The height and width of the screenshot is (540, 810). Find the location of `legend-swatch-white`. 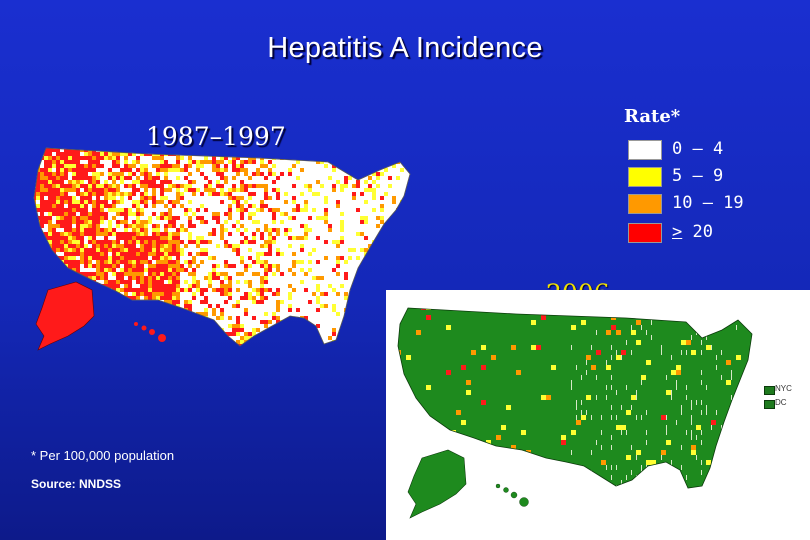

legend-swatch-white is located at coordinates (645, 150).